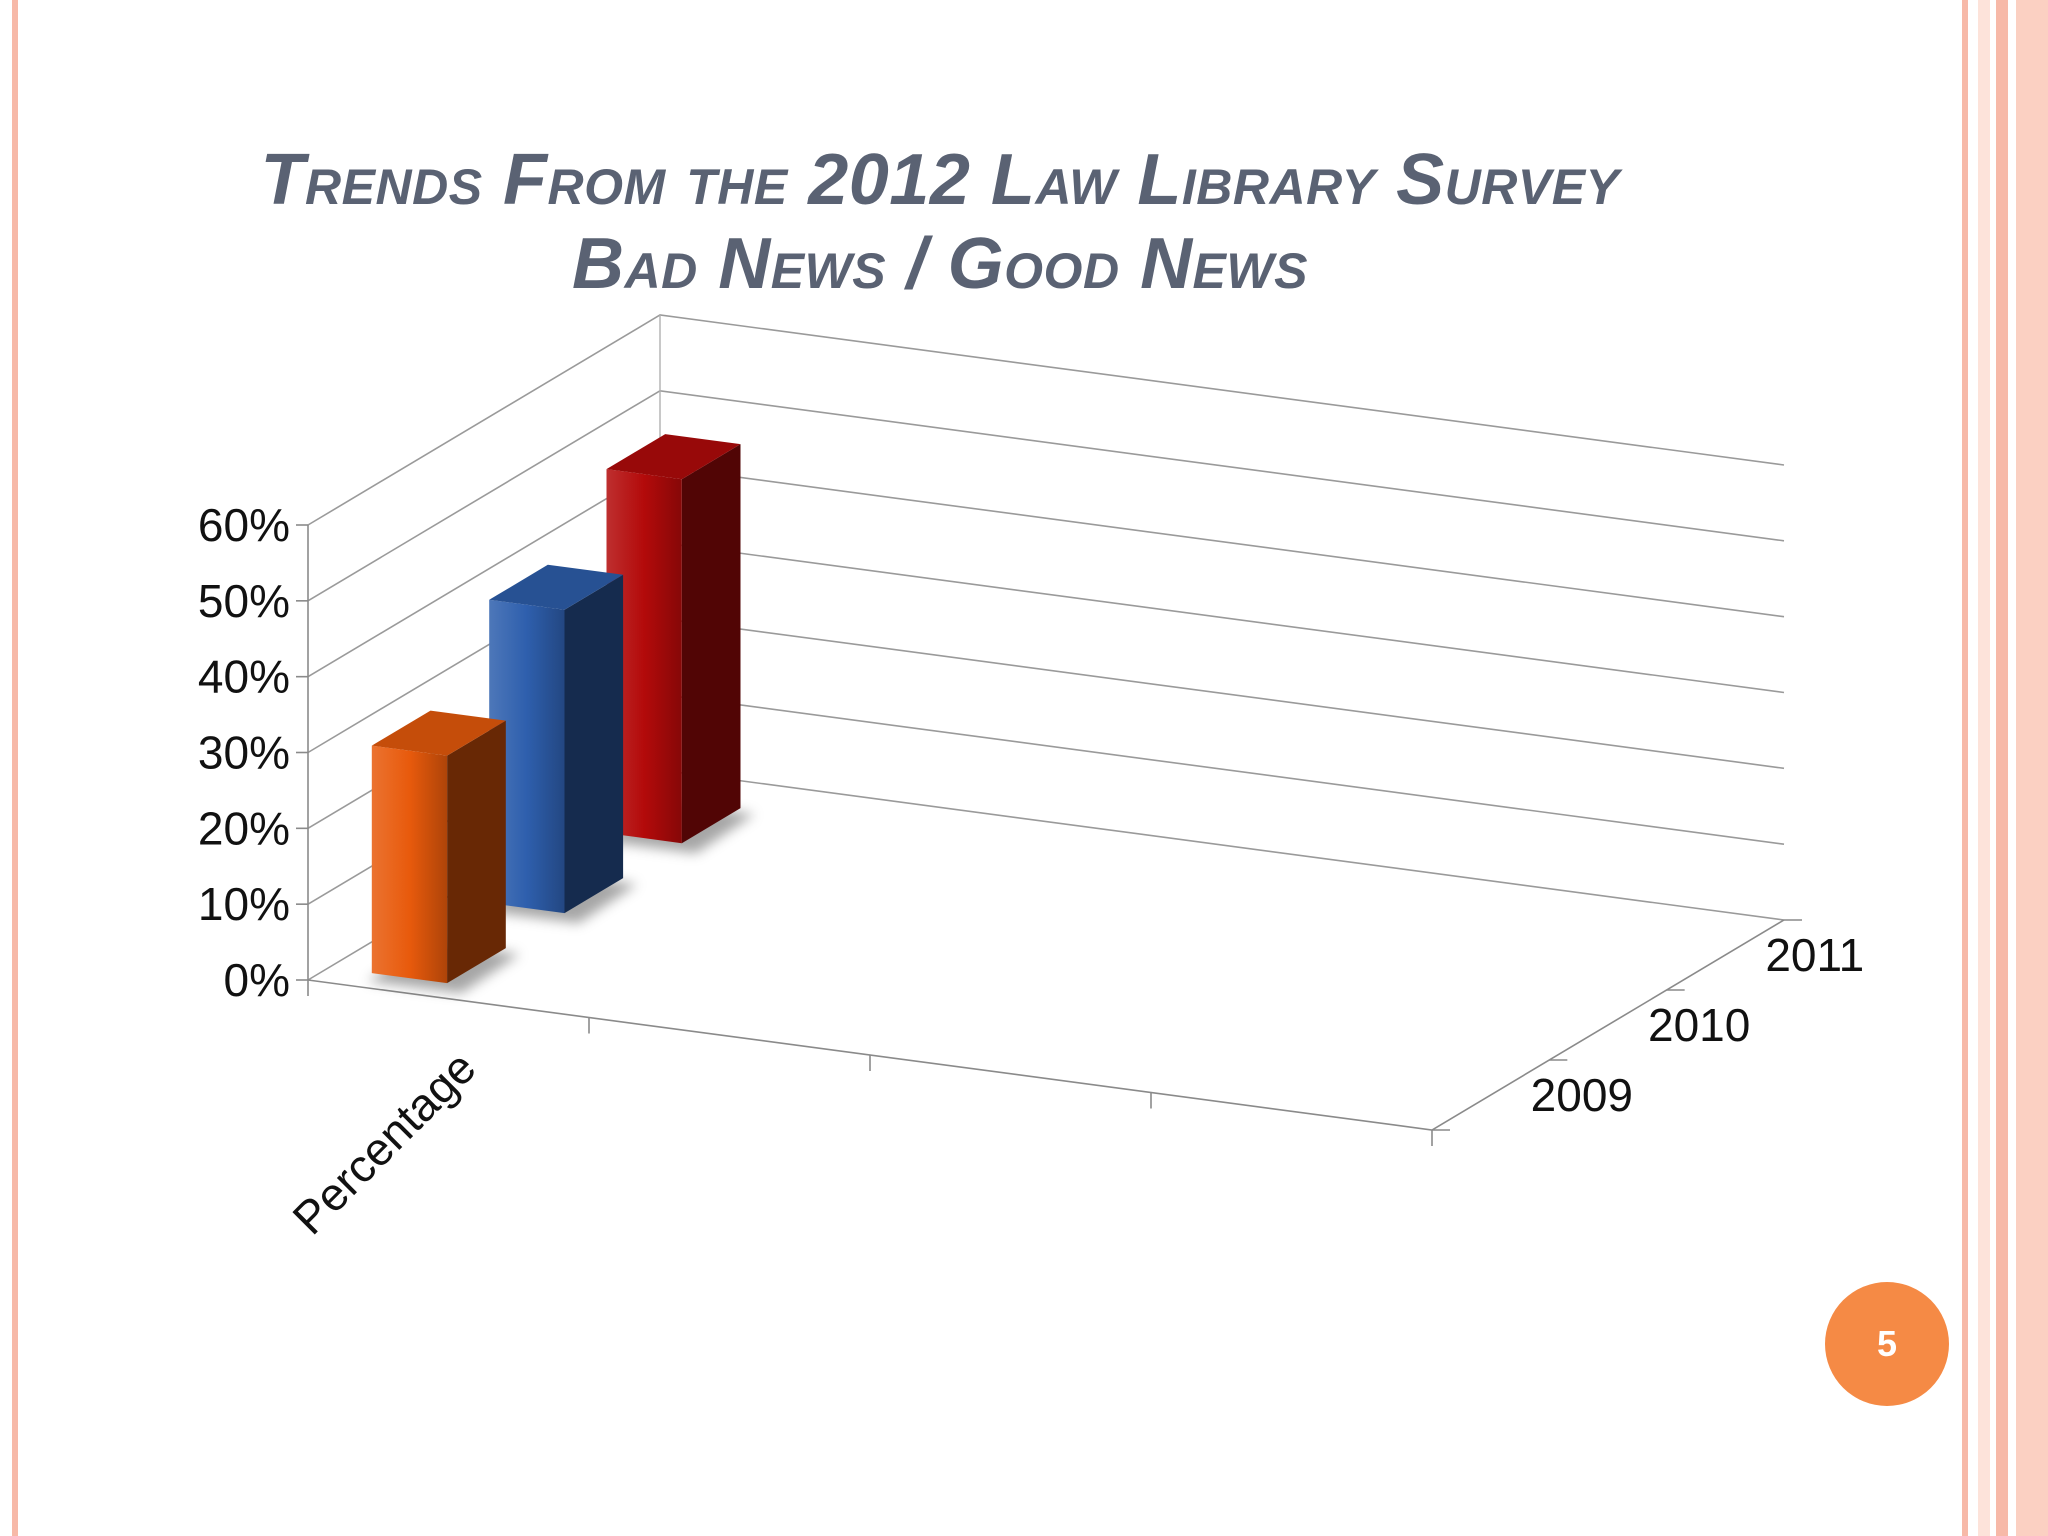 The height and width of the screenshot is (1536, 2048). Describe the element at coordinates (15, 768) in the screenshot. I see `border-stripe-left` at that location.